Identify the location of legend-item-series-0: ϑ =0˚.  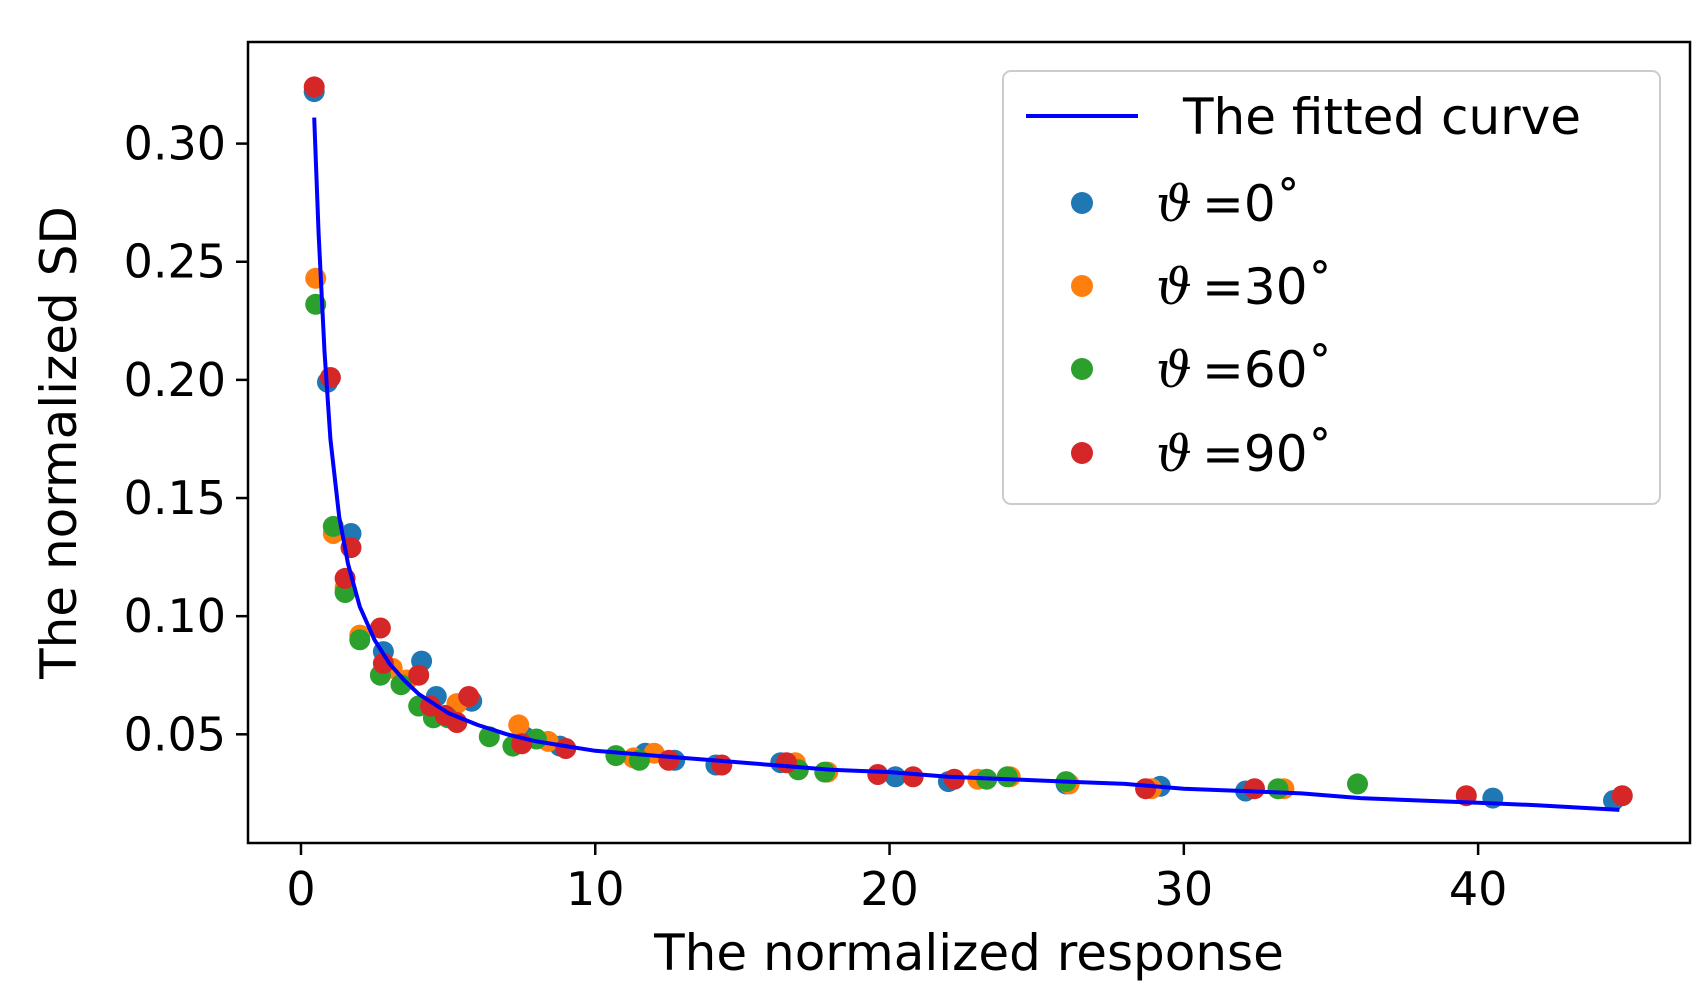
(1186, 204).